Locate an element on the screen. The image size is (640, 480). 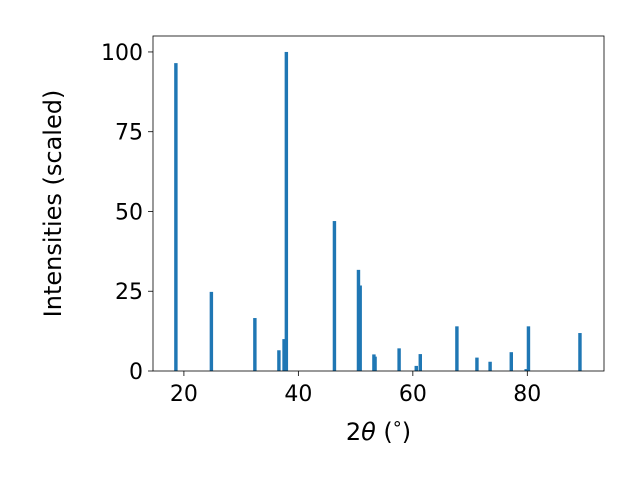
x-tick-label: 80 is located at coordinates (527, 394).